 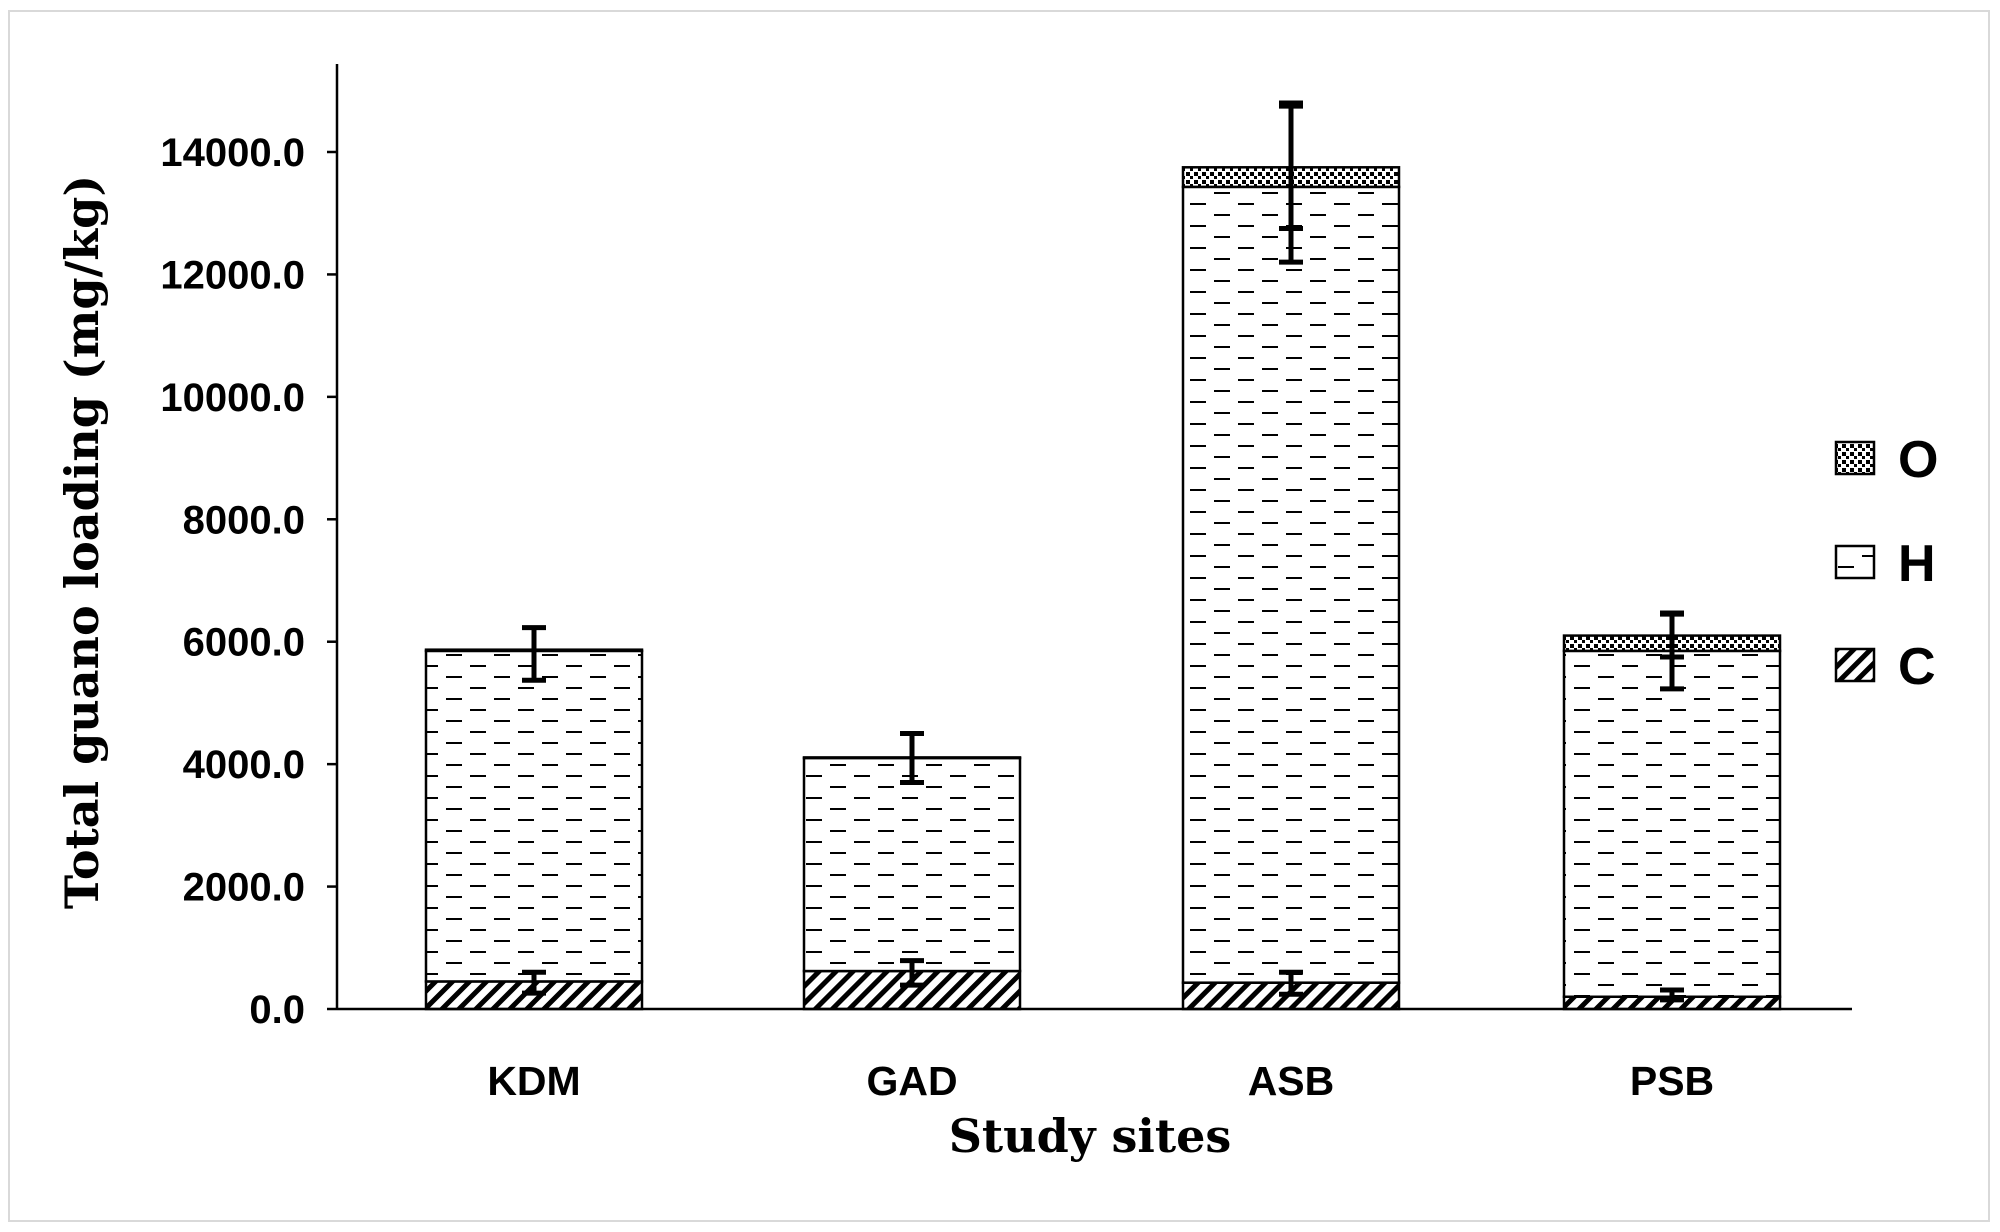 I want to click on legend-item-c: C, so click(x=1885, y=667).